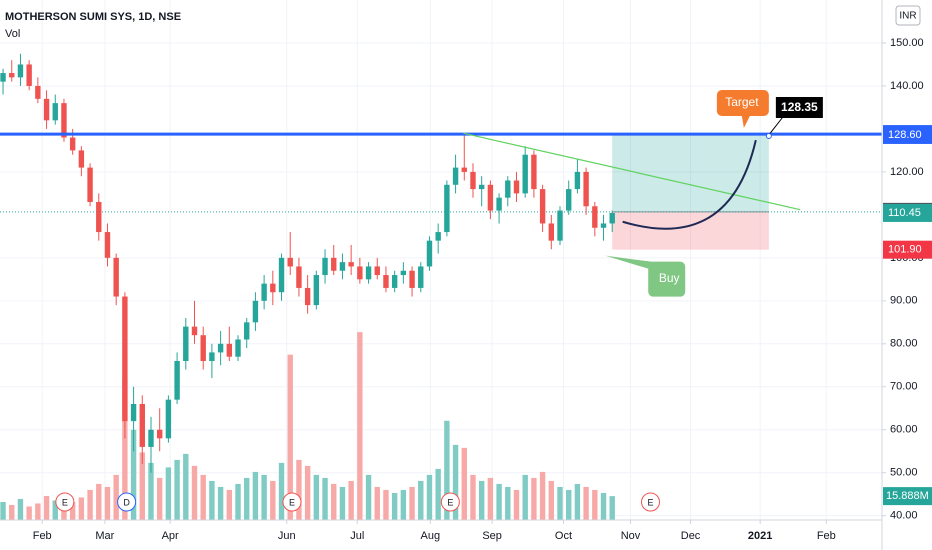 This screenshot has height=550, width=932. I want to click on trendline, so click(632, 171).